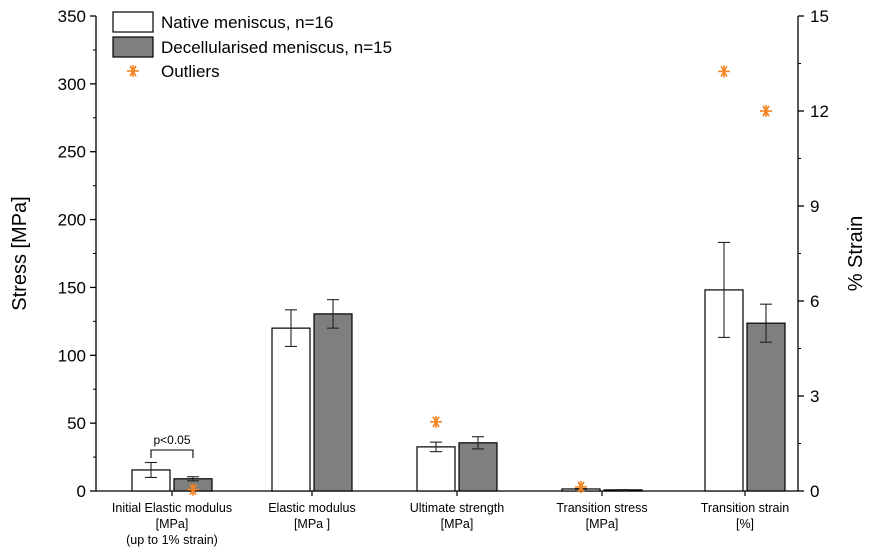  I want to click on category-label: Transition strain, so click(745, 508).